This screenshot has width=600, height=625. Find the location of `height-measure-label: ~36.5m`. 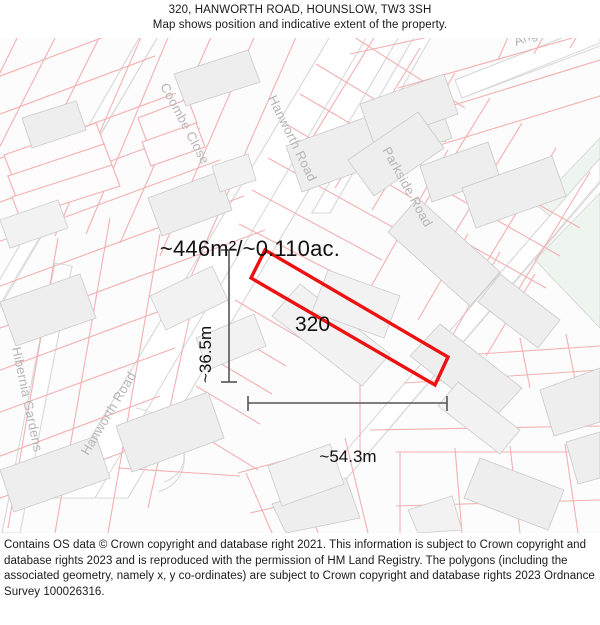

height-measure-label: ~36.5m is located at coordinates (205, 354).